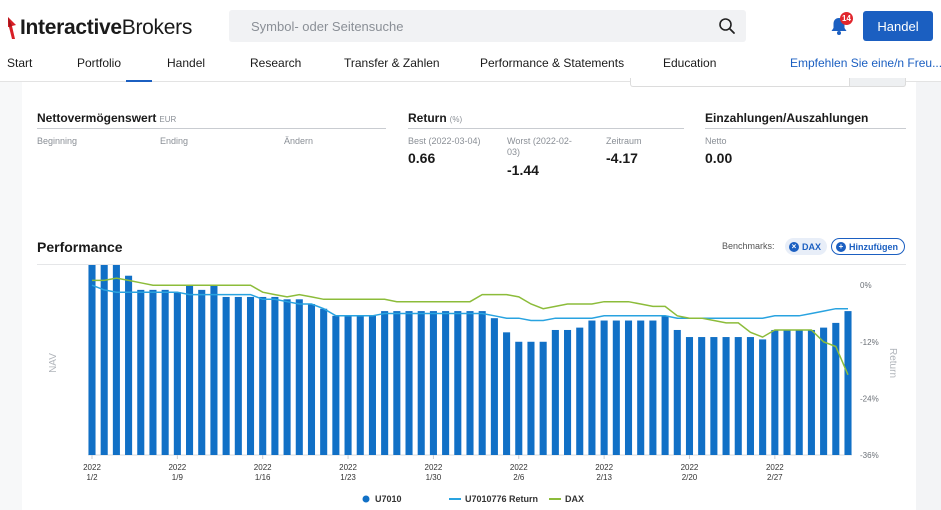  Describe the element at coordinates (53, 363) in the screenshot. I see `y-axis-label-left: NAV` at that location.